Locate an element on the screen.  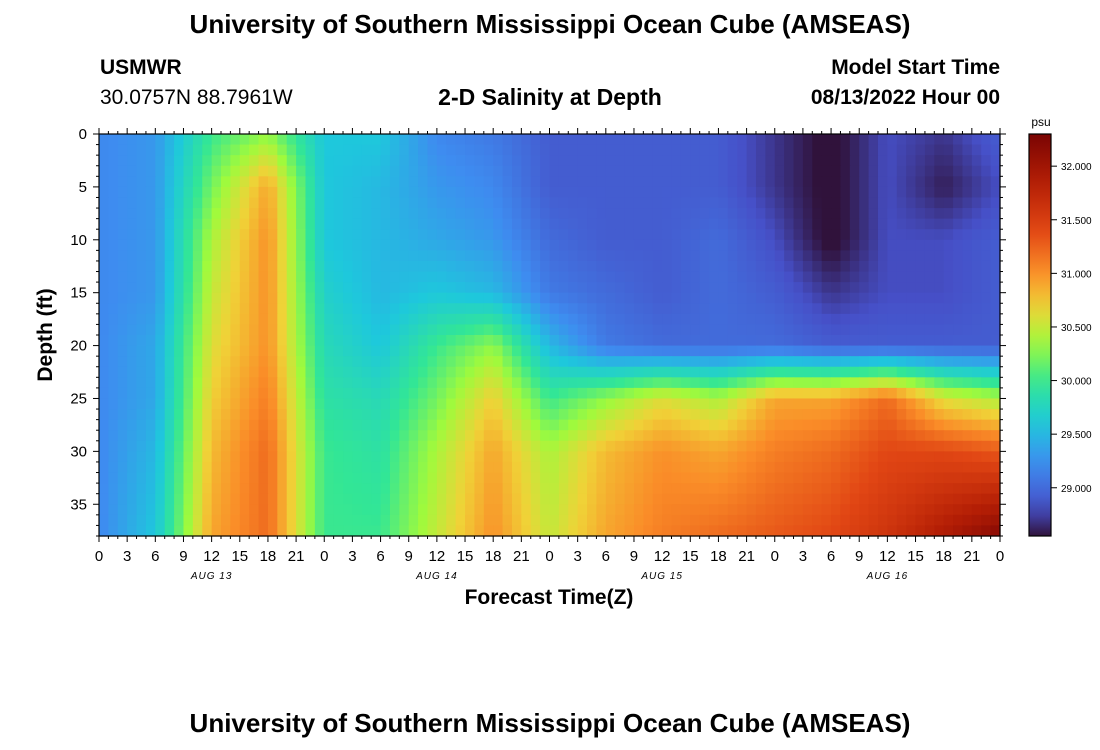
x-tick-label: 6 is located at coordinates (380, 556).